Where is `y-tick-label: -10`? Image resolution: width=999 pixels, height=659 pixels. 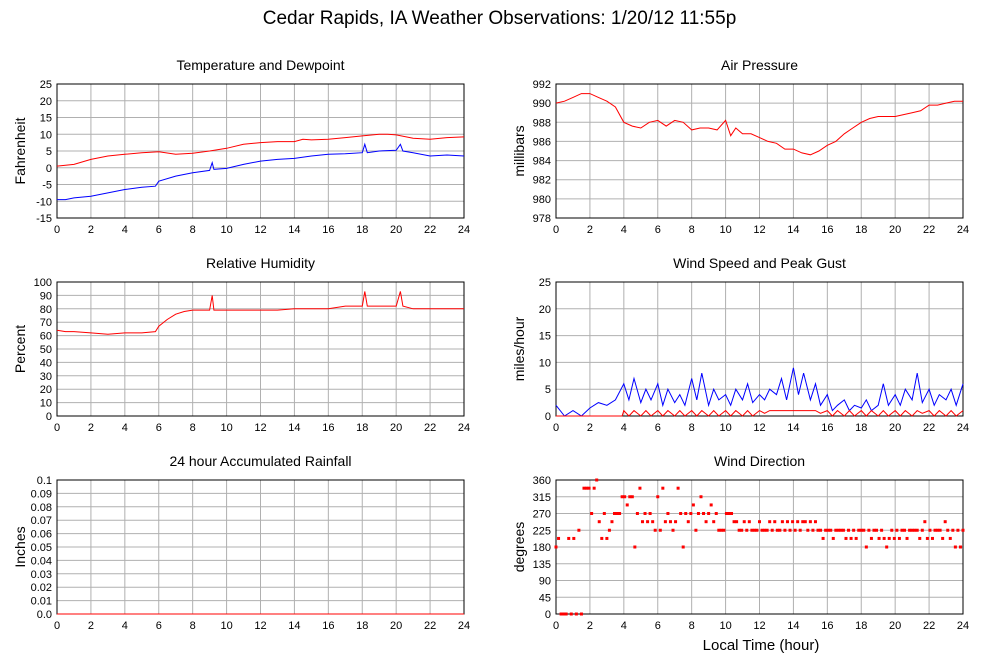
y-tick-label: -10 is located at coordinates (44, 202).